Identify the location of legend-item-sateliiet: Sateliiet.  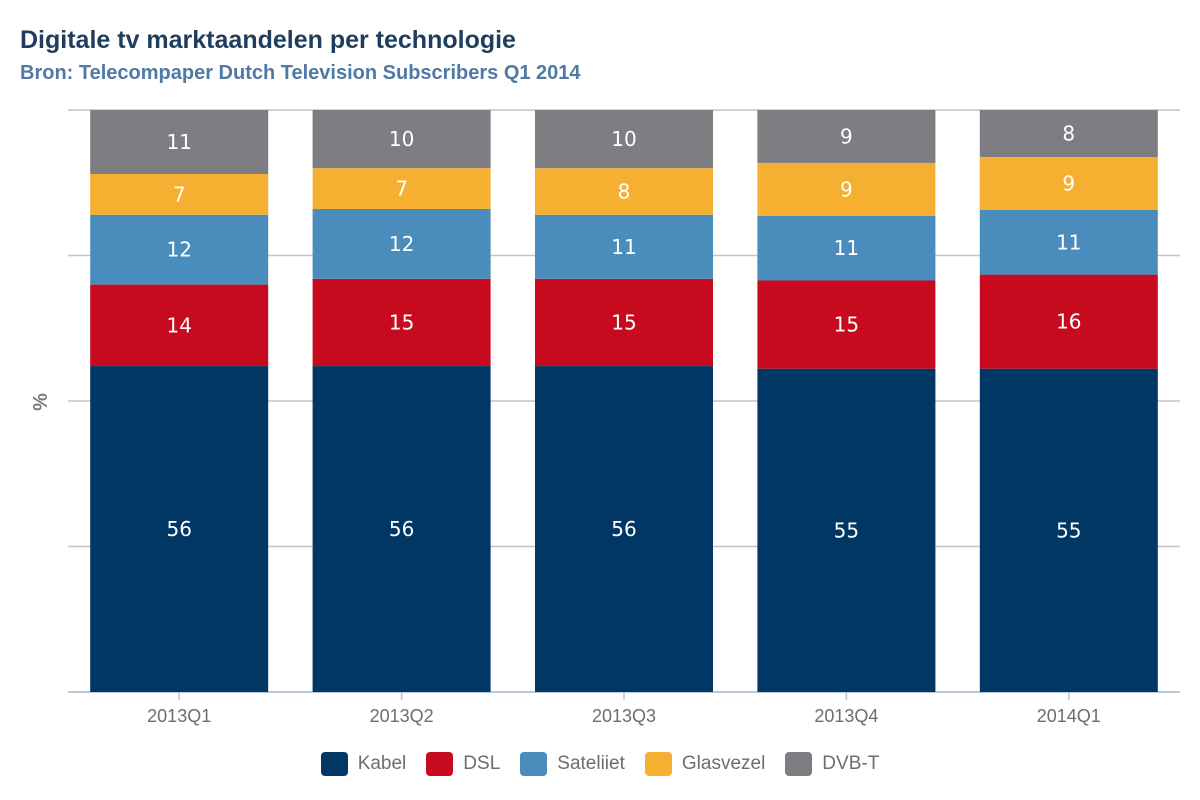
(572, 764).